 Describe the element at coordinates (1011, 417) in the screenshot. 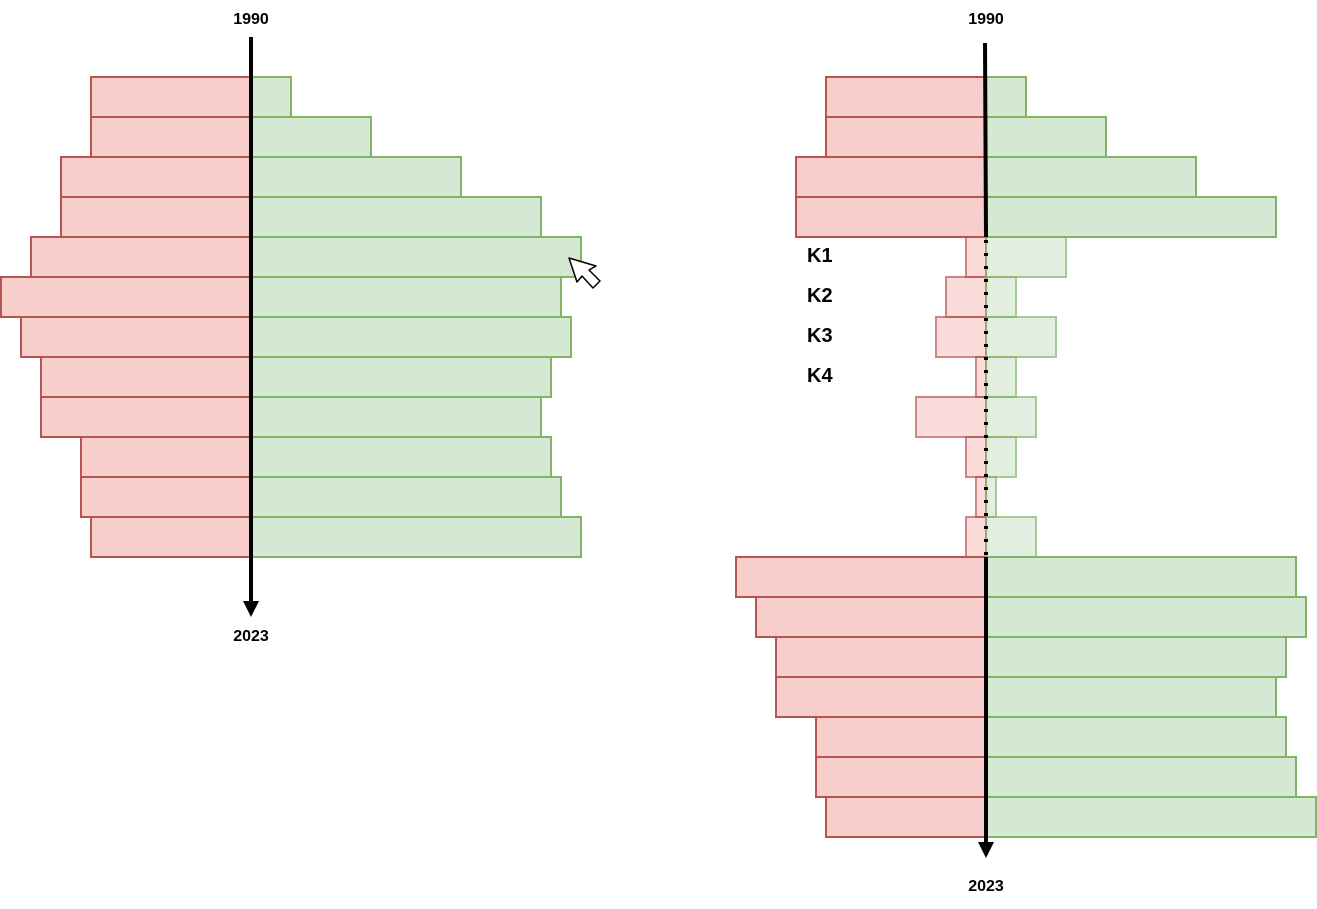

I see `right-row-9-positive-bar` at that location.